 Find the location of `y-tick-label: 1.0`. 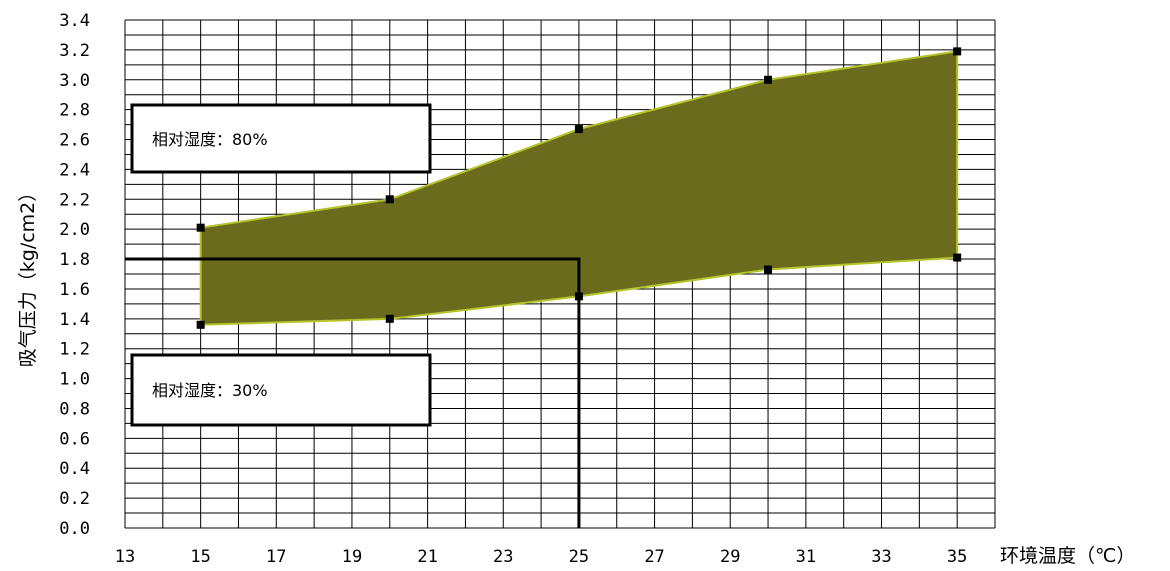

y-tick-label: 1.0 is located at coordinates (74, 380).